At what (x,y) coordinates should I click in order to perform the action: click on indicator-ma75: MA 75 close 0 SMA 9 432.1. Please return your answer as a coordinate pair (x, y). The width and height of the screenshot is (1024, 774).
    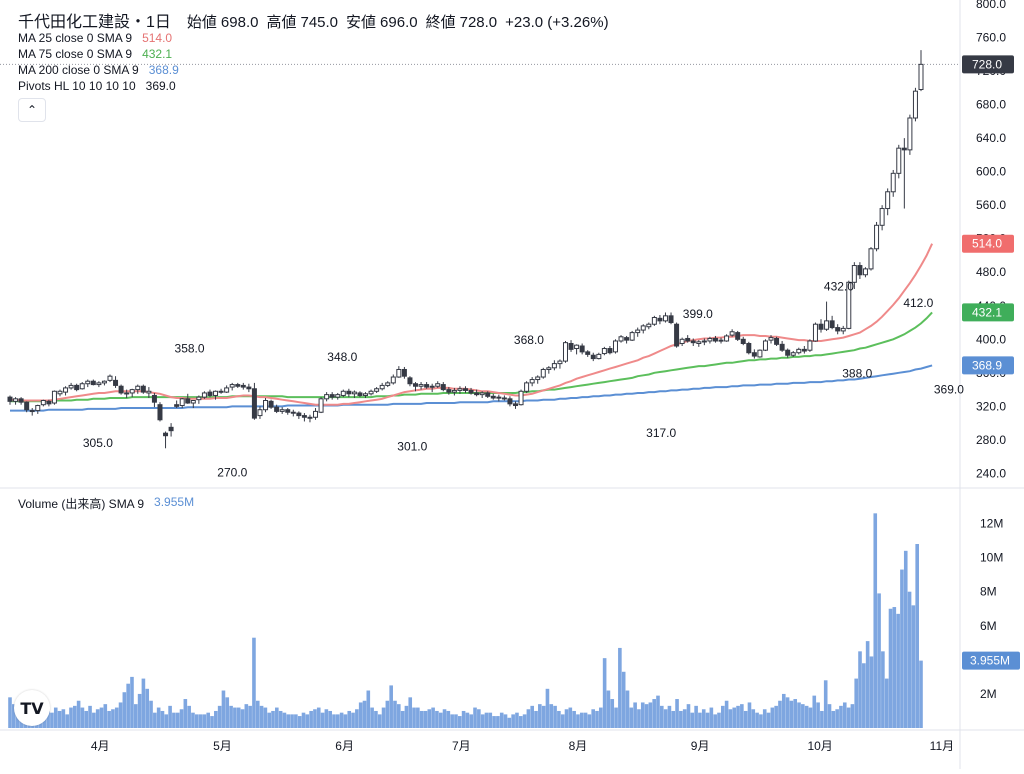
    Looking at the image, I should click on (313, 54).